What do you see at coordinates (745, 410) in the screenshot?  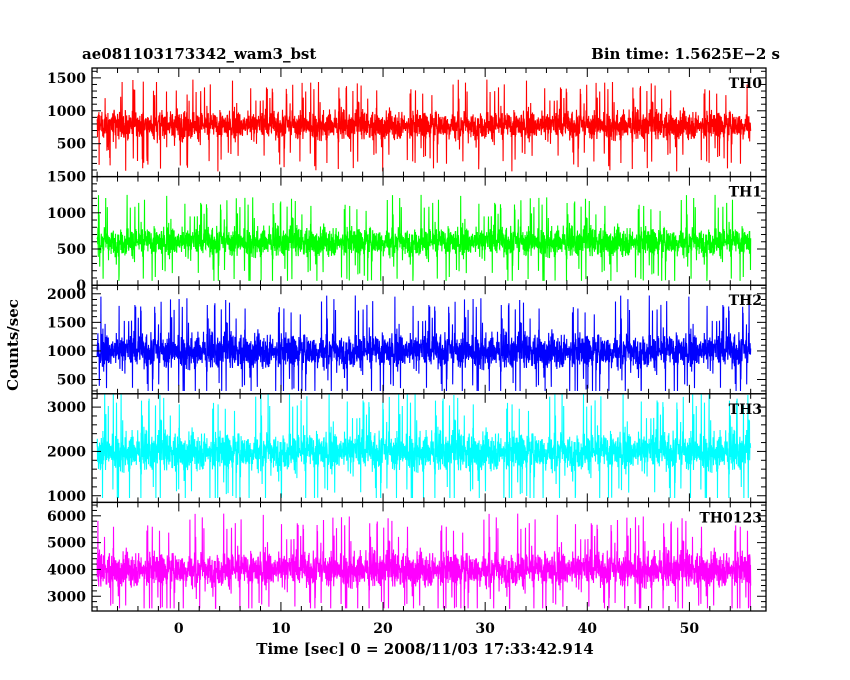 I see `panel-name-th3: TH3` at bounding box center [745, 410].